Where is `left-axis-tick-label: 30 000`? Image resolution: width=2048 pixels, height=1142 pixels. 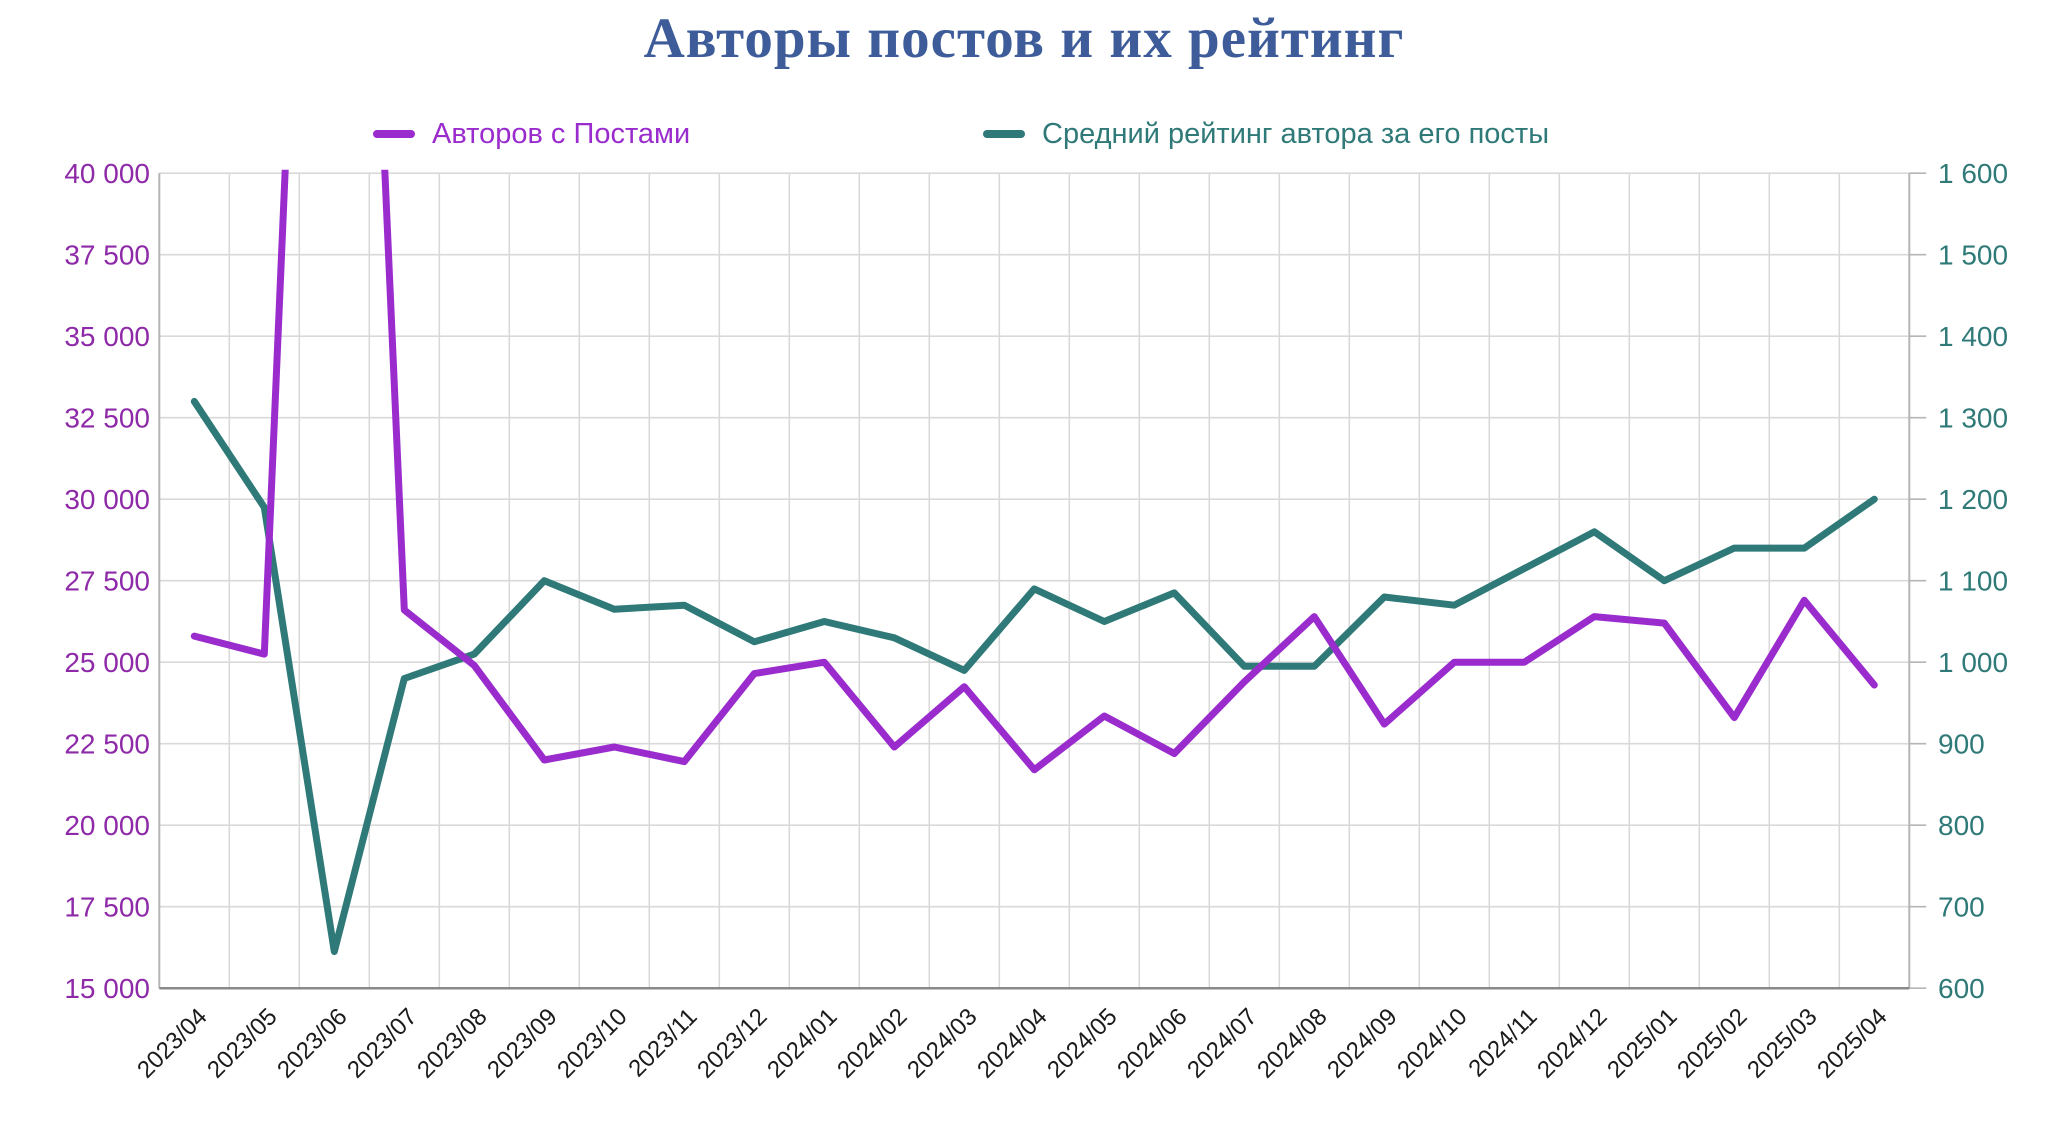 left-axis-tick-label: 30 000 is located at coordinates (107, 499).